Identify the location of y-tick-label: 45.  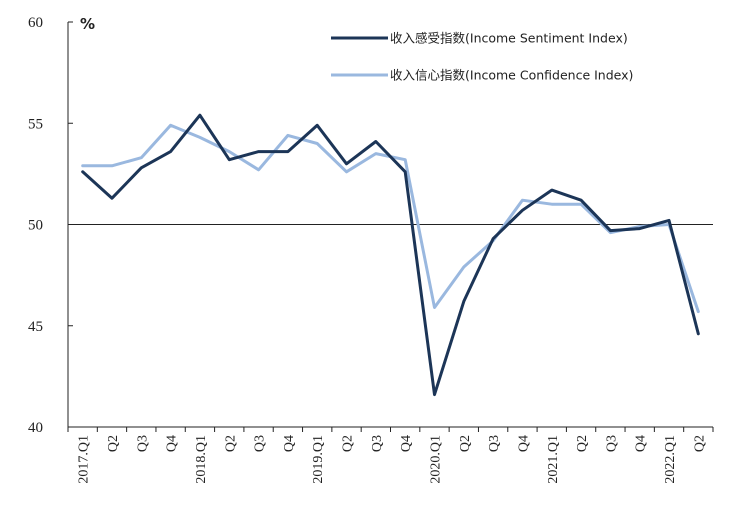
(35, 327).